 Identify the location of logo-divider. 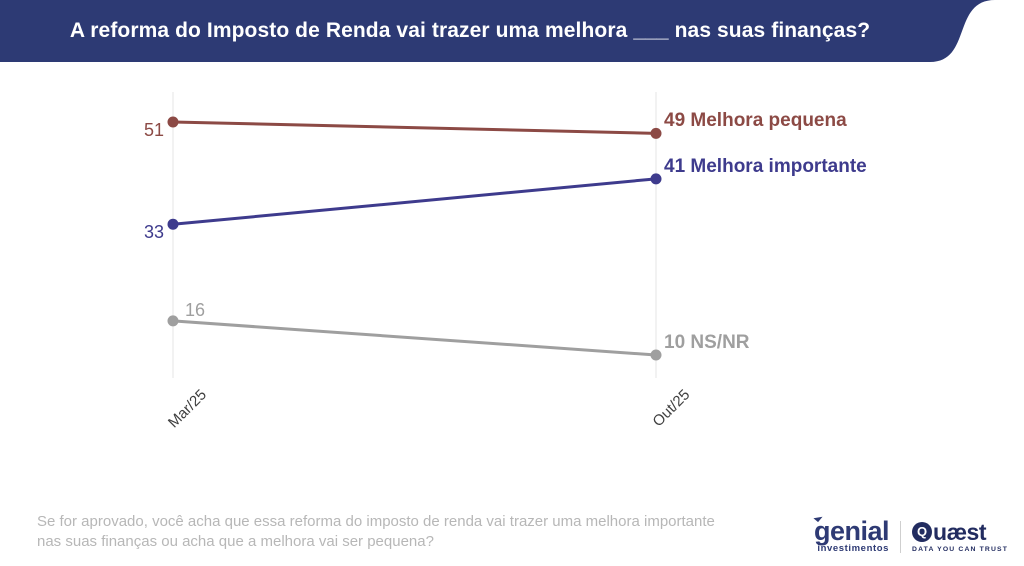
(901, 536).